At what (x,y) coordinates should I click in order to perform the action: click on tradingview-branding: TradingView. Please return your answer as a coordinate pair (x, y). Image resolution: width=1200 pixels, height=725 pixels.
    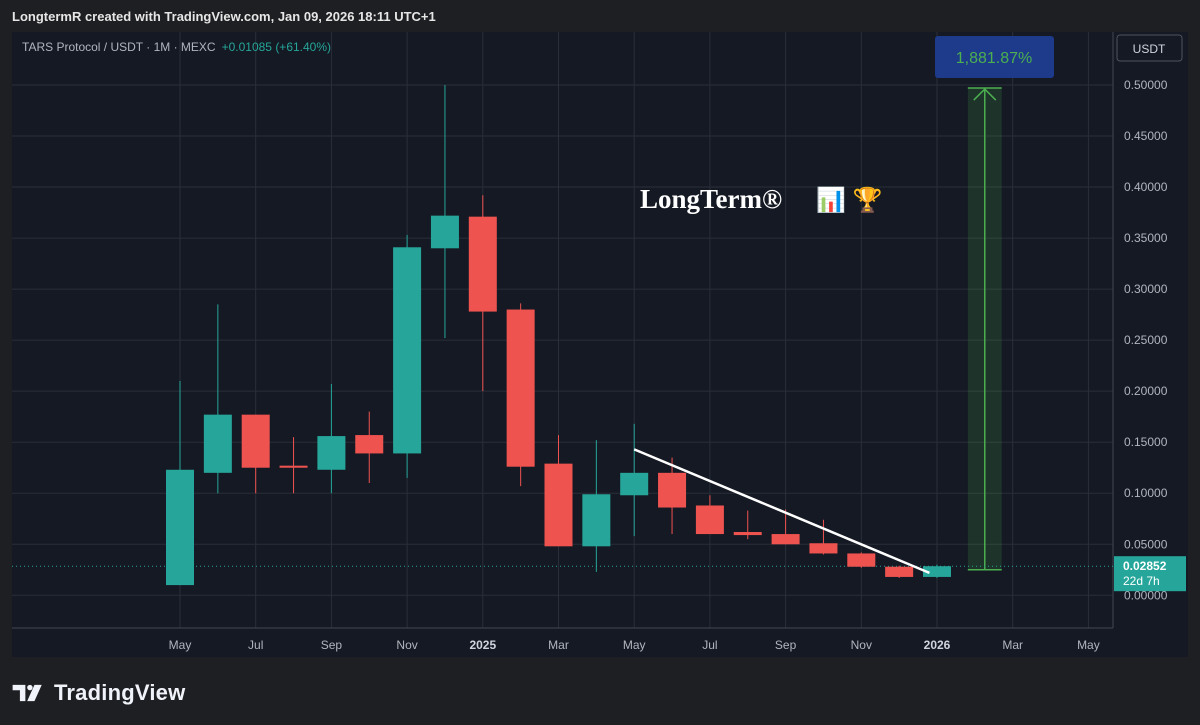
    Looking at the image, I should click on (98, 693).